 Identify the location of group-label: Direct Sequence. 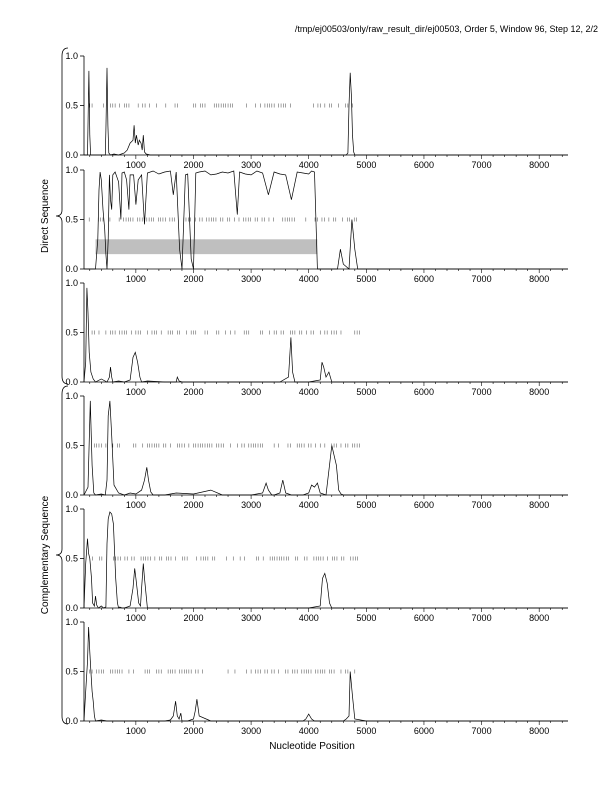
(45, 216).